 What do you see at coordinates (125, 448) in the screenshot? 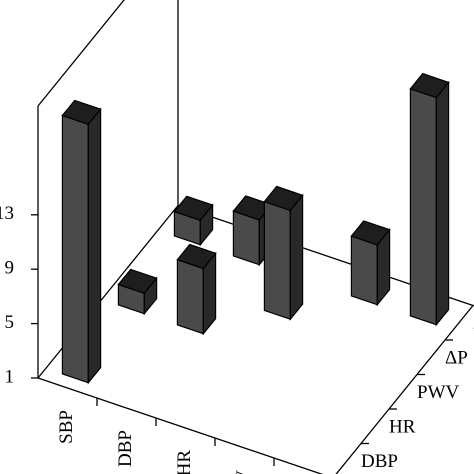
I see `x-tick-label: DBP` at bounding box center [125, 448].